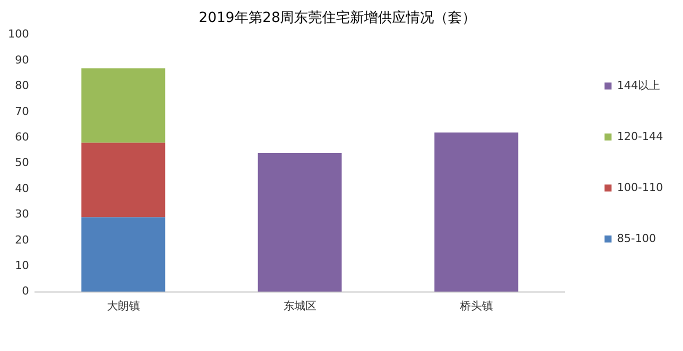 The image size is (683, 351). What do you see at coordinates (21, 239) in the screenshot?
I see `y-tick-label: 20` at bounding box center [21, 239].